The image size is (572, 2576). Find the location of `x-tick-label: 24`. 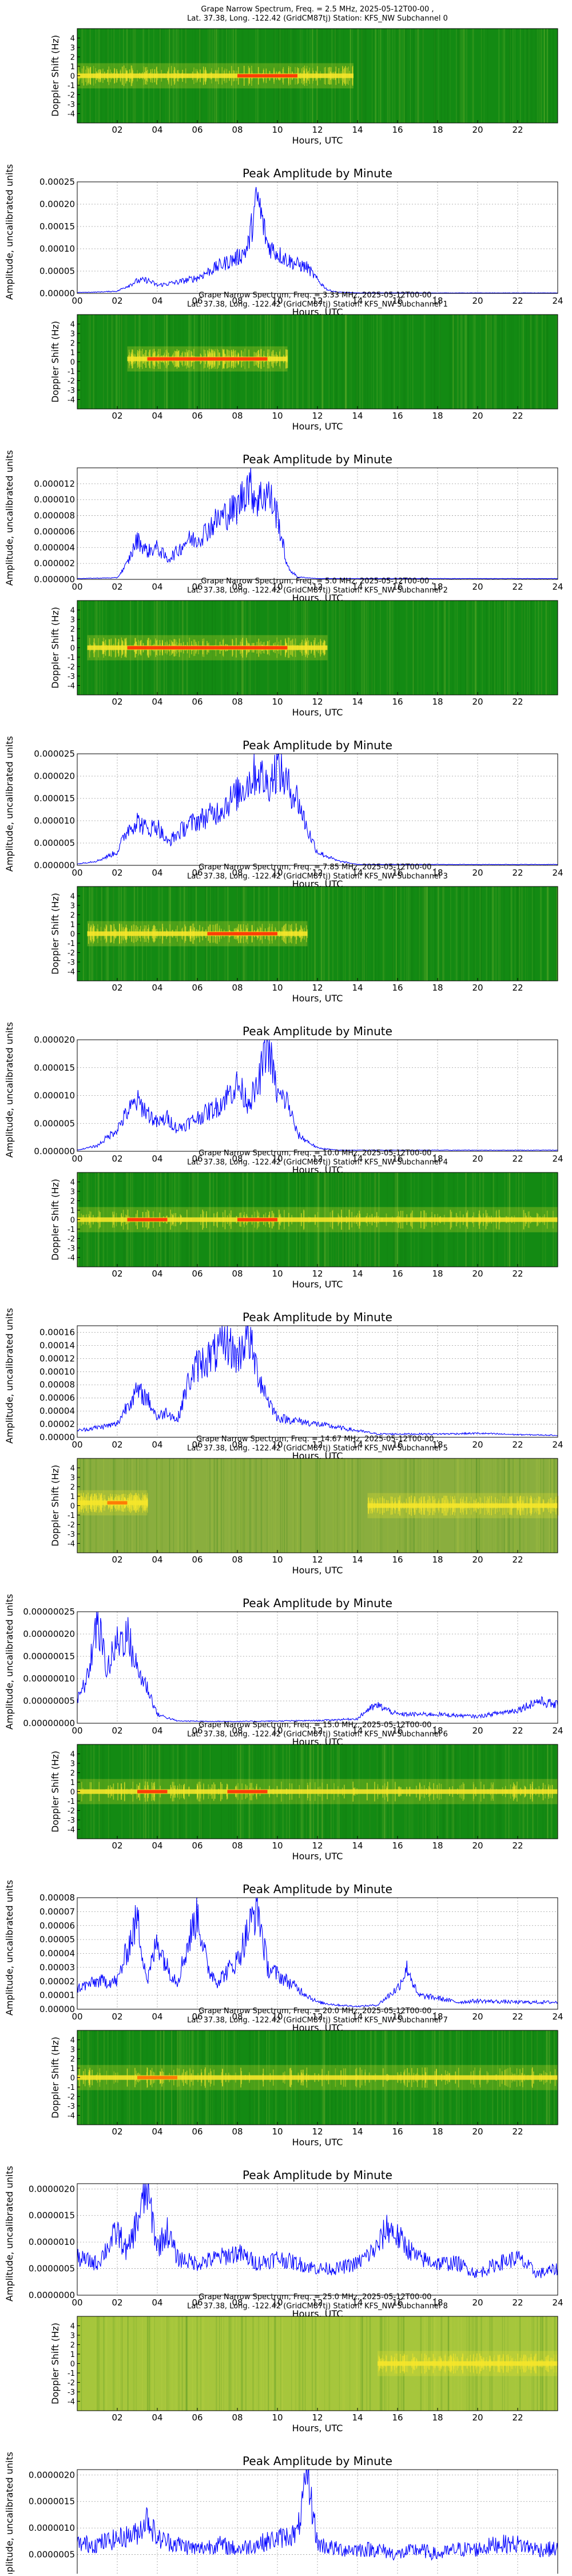

x-tick-label: 24 is located at coordinates (557, 1445).